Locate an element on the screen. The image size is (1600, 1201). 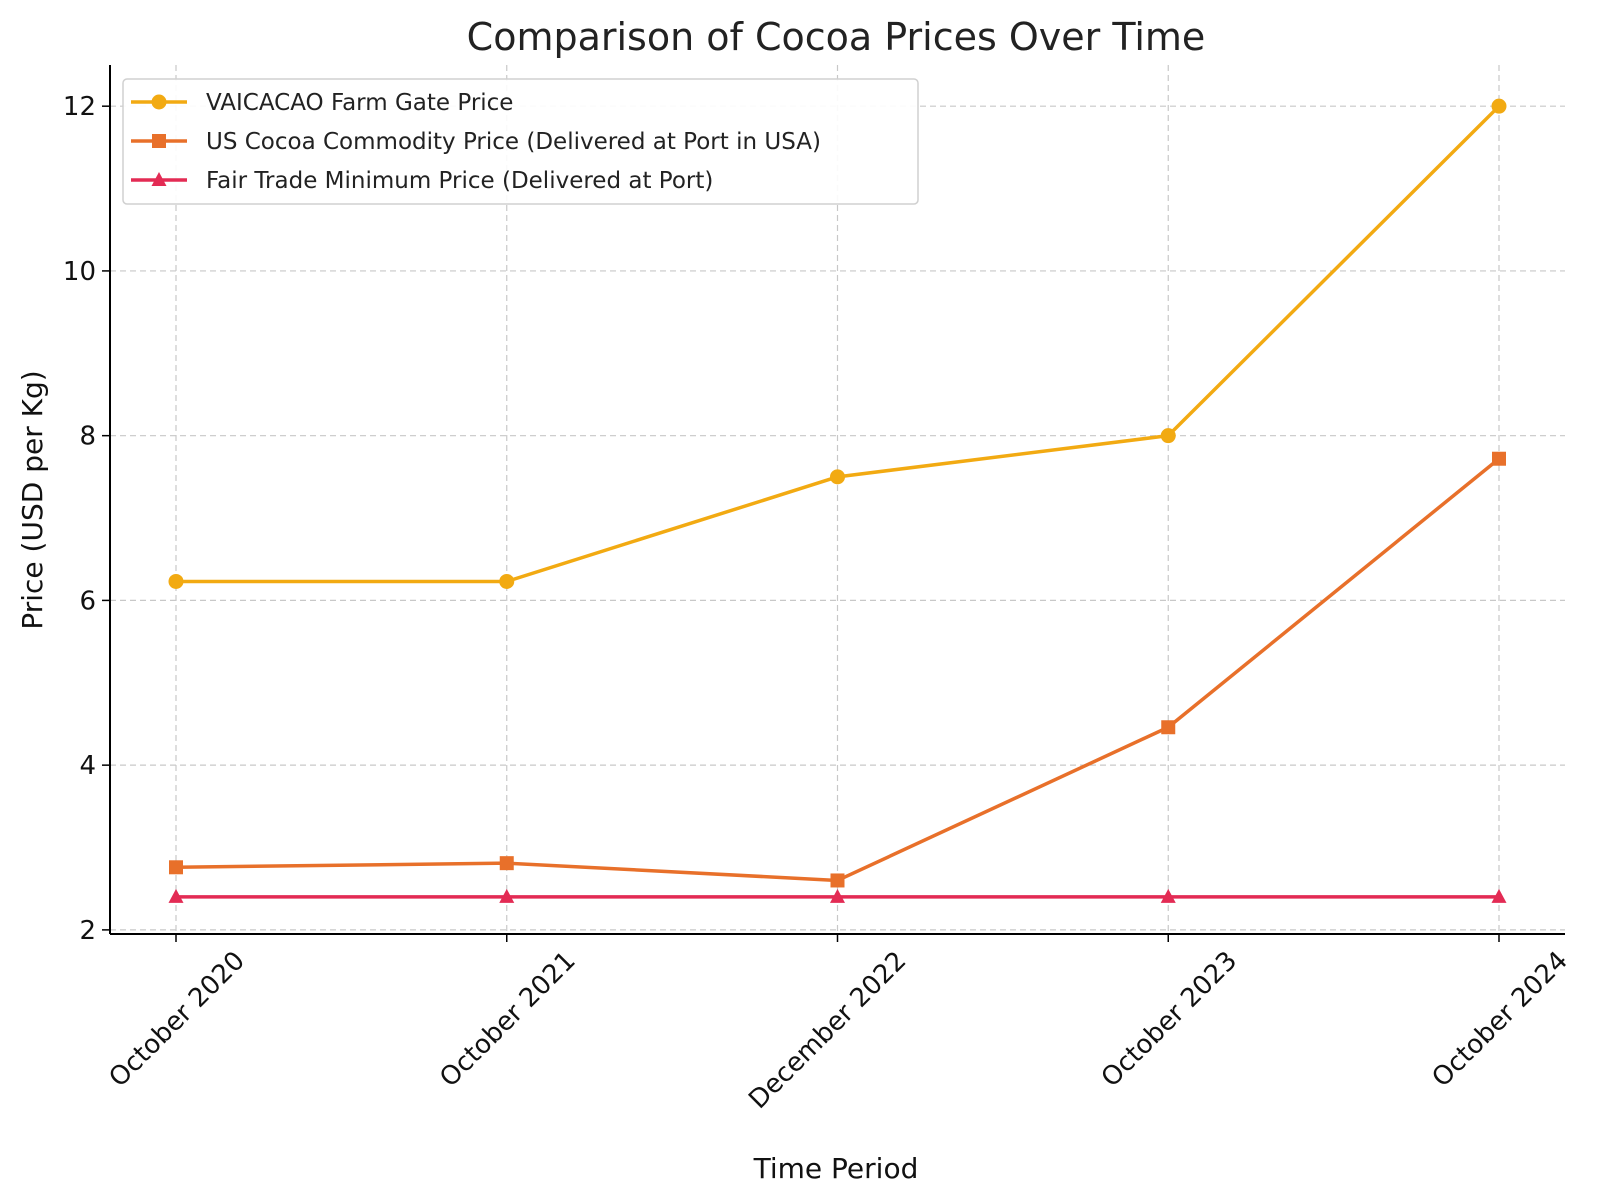
y-tick-label: 6 is located at coordinates (87, 601).